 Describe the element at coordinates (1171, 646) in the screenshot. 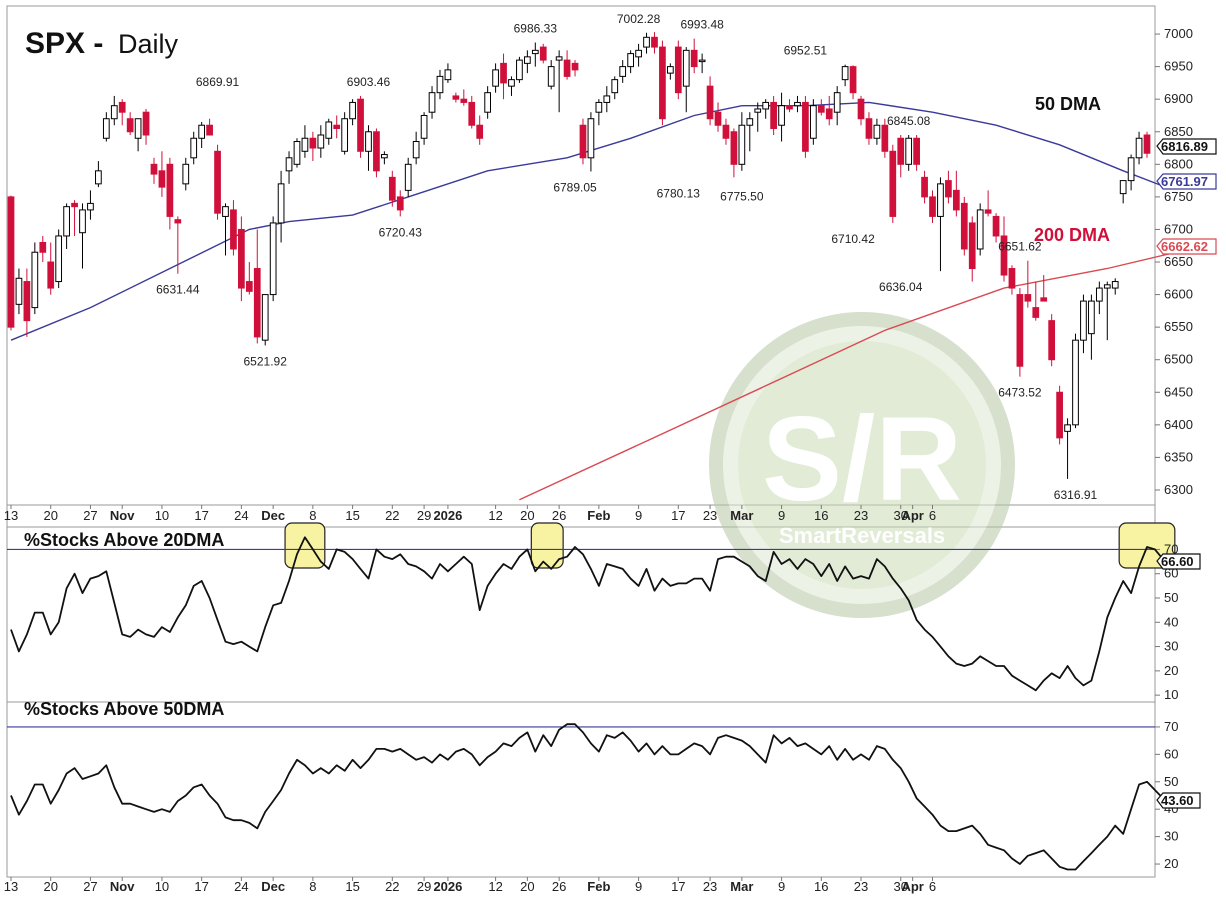

I see `ind20-y-tick-label: 30` at that location.